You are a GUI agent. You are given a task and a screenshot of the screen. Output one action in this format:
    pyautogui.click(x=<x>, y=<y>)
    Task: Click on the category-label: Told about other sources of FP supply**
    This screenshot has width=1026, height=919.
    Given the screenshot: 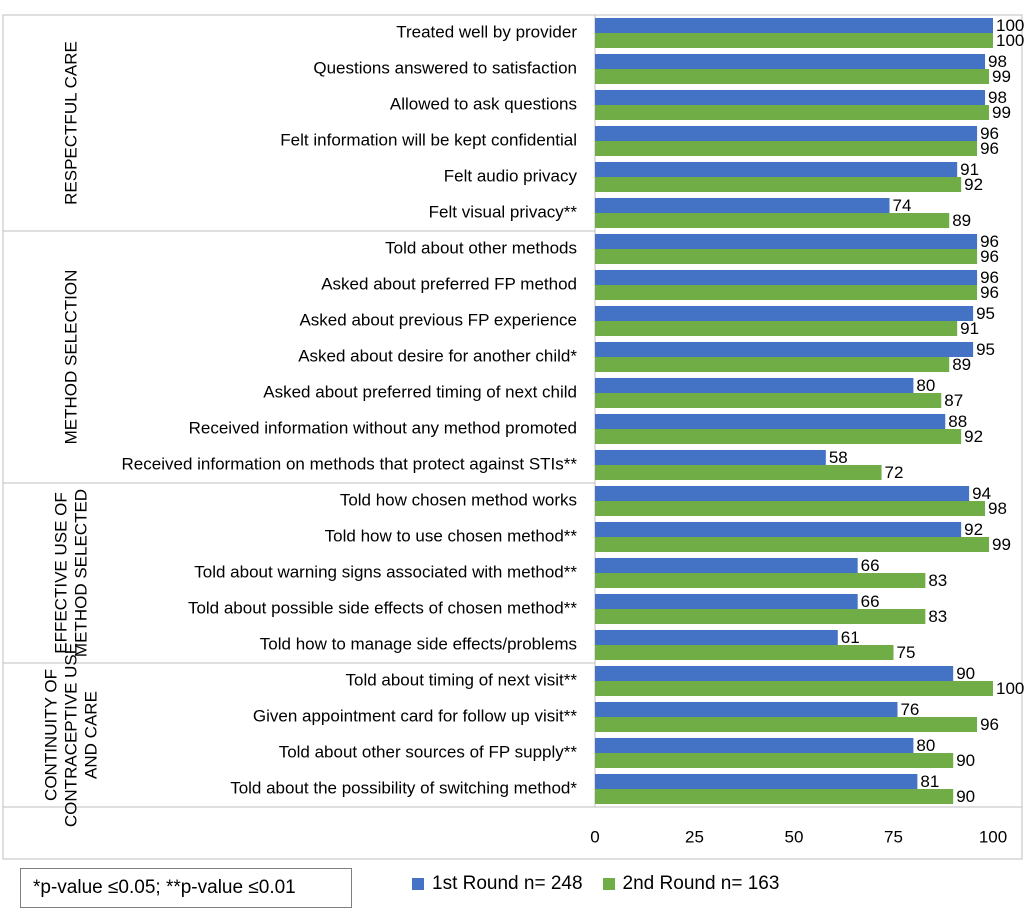 What is the action you would take?
    pyautogui.click(x=428, y=751)
    